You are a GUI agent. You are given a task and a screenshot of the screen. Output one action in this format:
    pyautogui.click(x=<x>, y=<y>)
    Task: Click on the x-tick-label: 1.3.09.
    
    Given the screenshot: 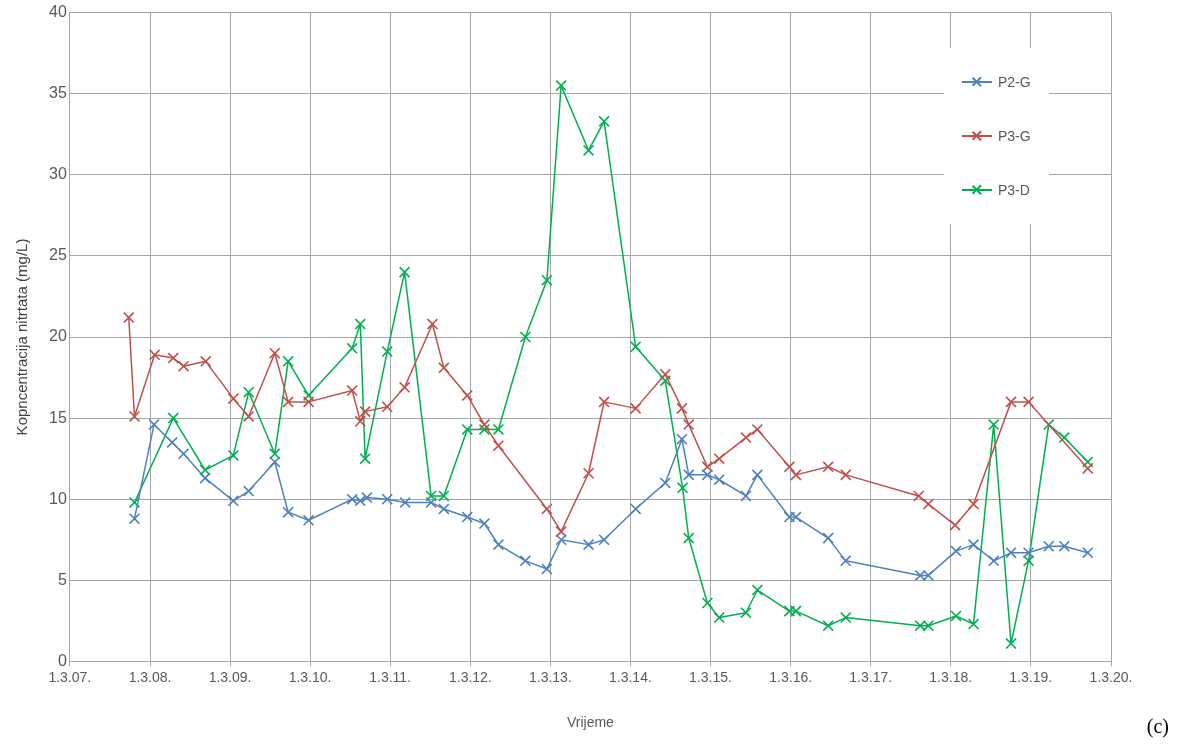 What is the action you would take?
    pyautogui.click(x=230, y=676)
    